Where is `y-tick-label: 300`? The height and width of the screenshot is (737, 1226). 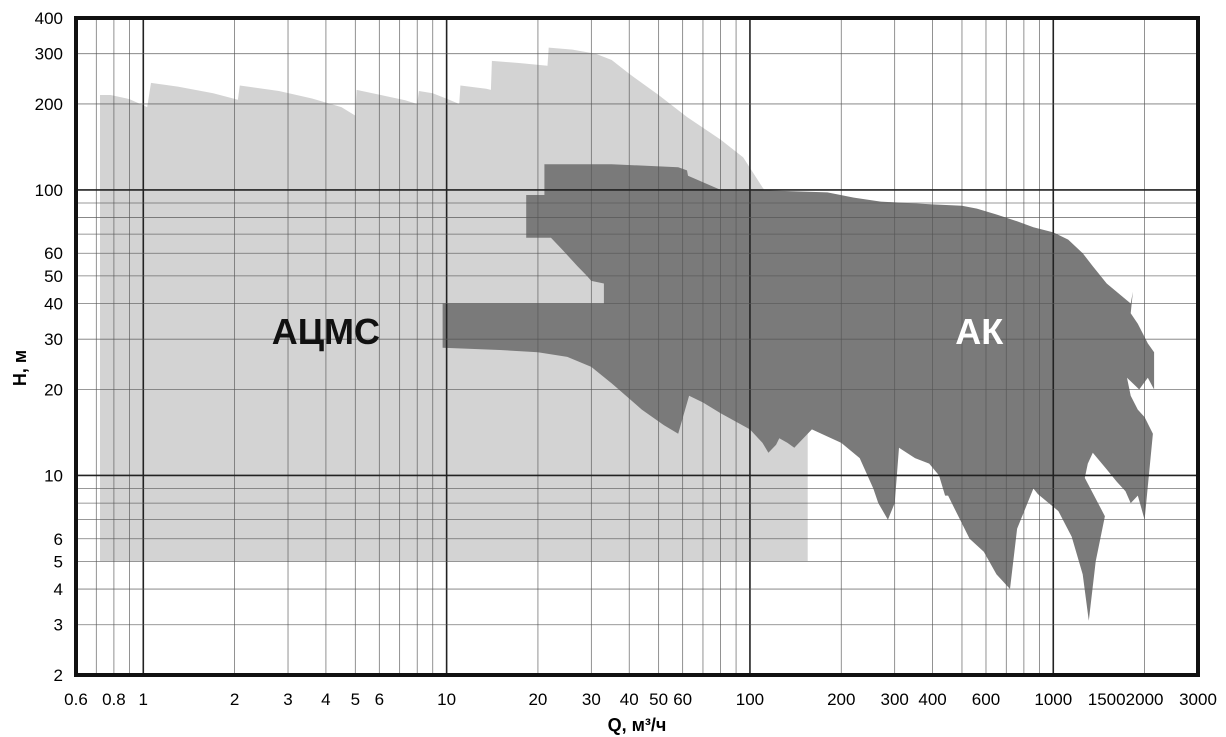 y-tick-label: 300 is located at coordinates (49, 54).